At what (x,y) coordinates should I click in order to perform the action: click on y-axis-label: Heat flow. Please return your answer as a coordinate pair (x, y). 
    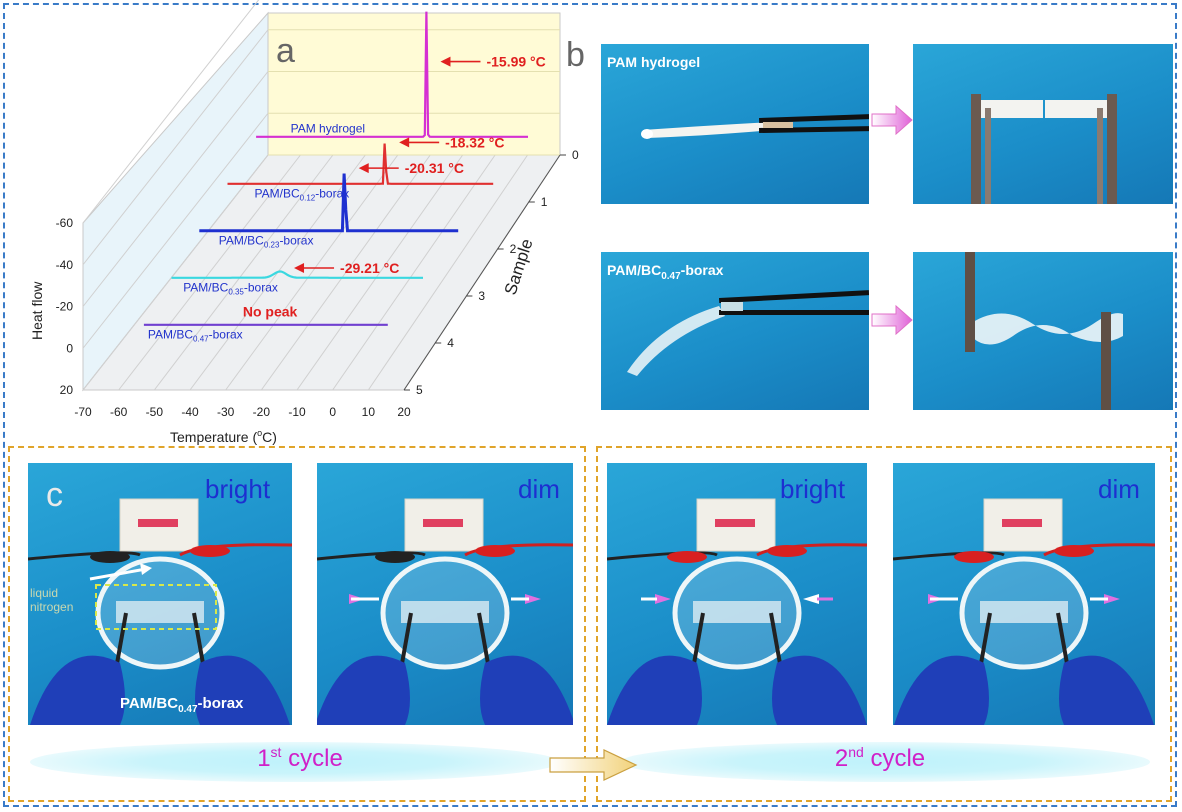
    Looking at the image, I should click on (37, 310).